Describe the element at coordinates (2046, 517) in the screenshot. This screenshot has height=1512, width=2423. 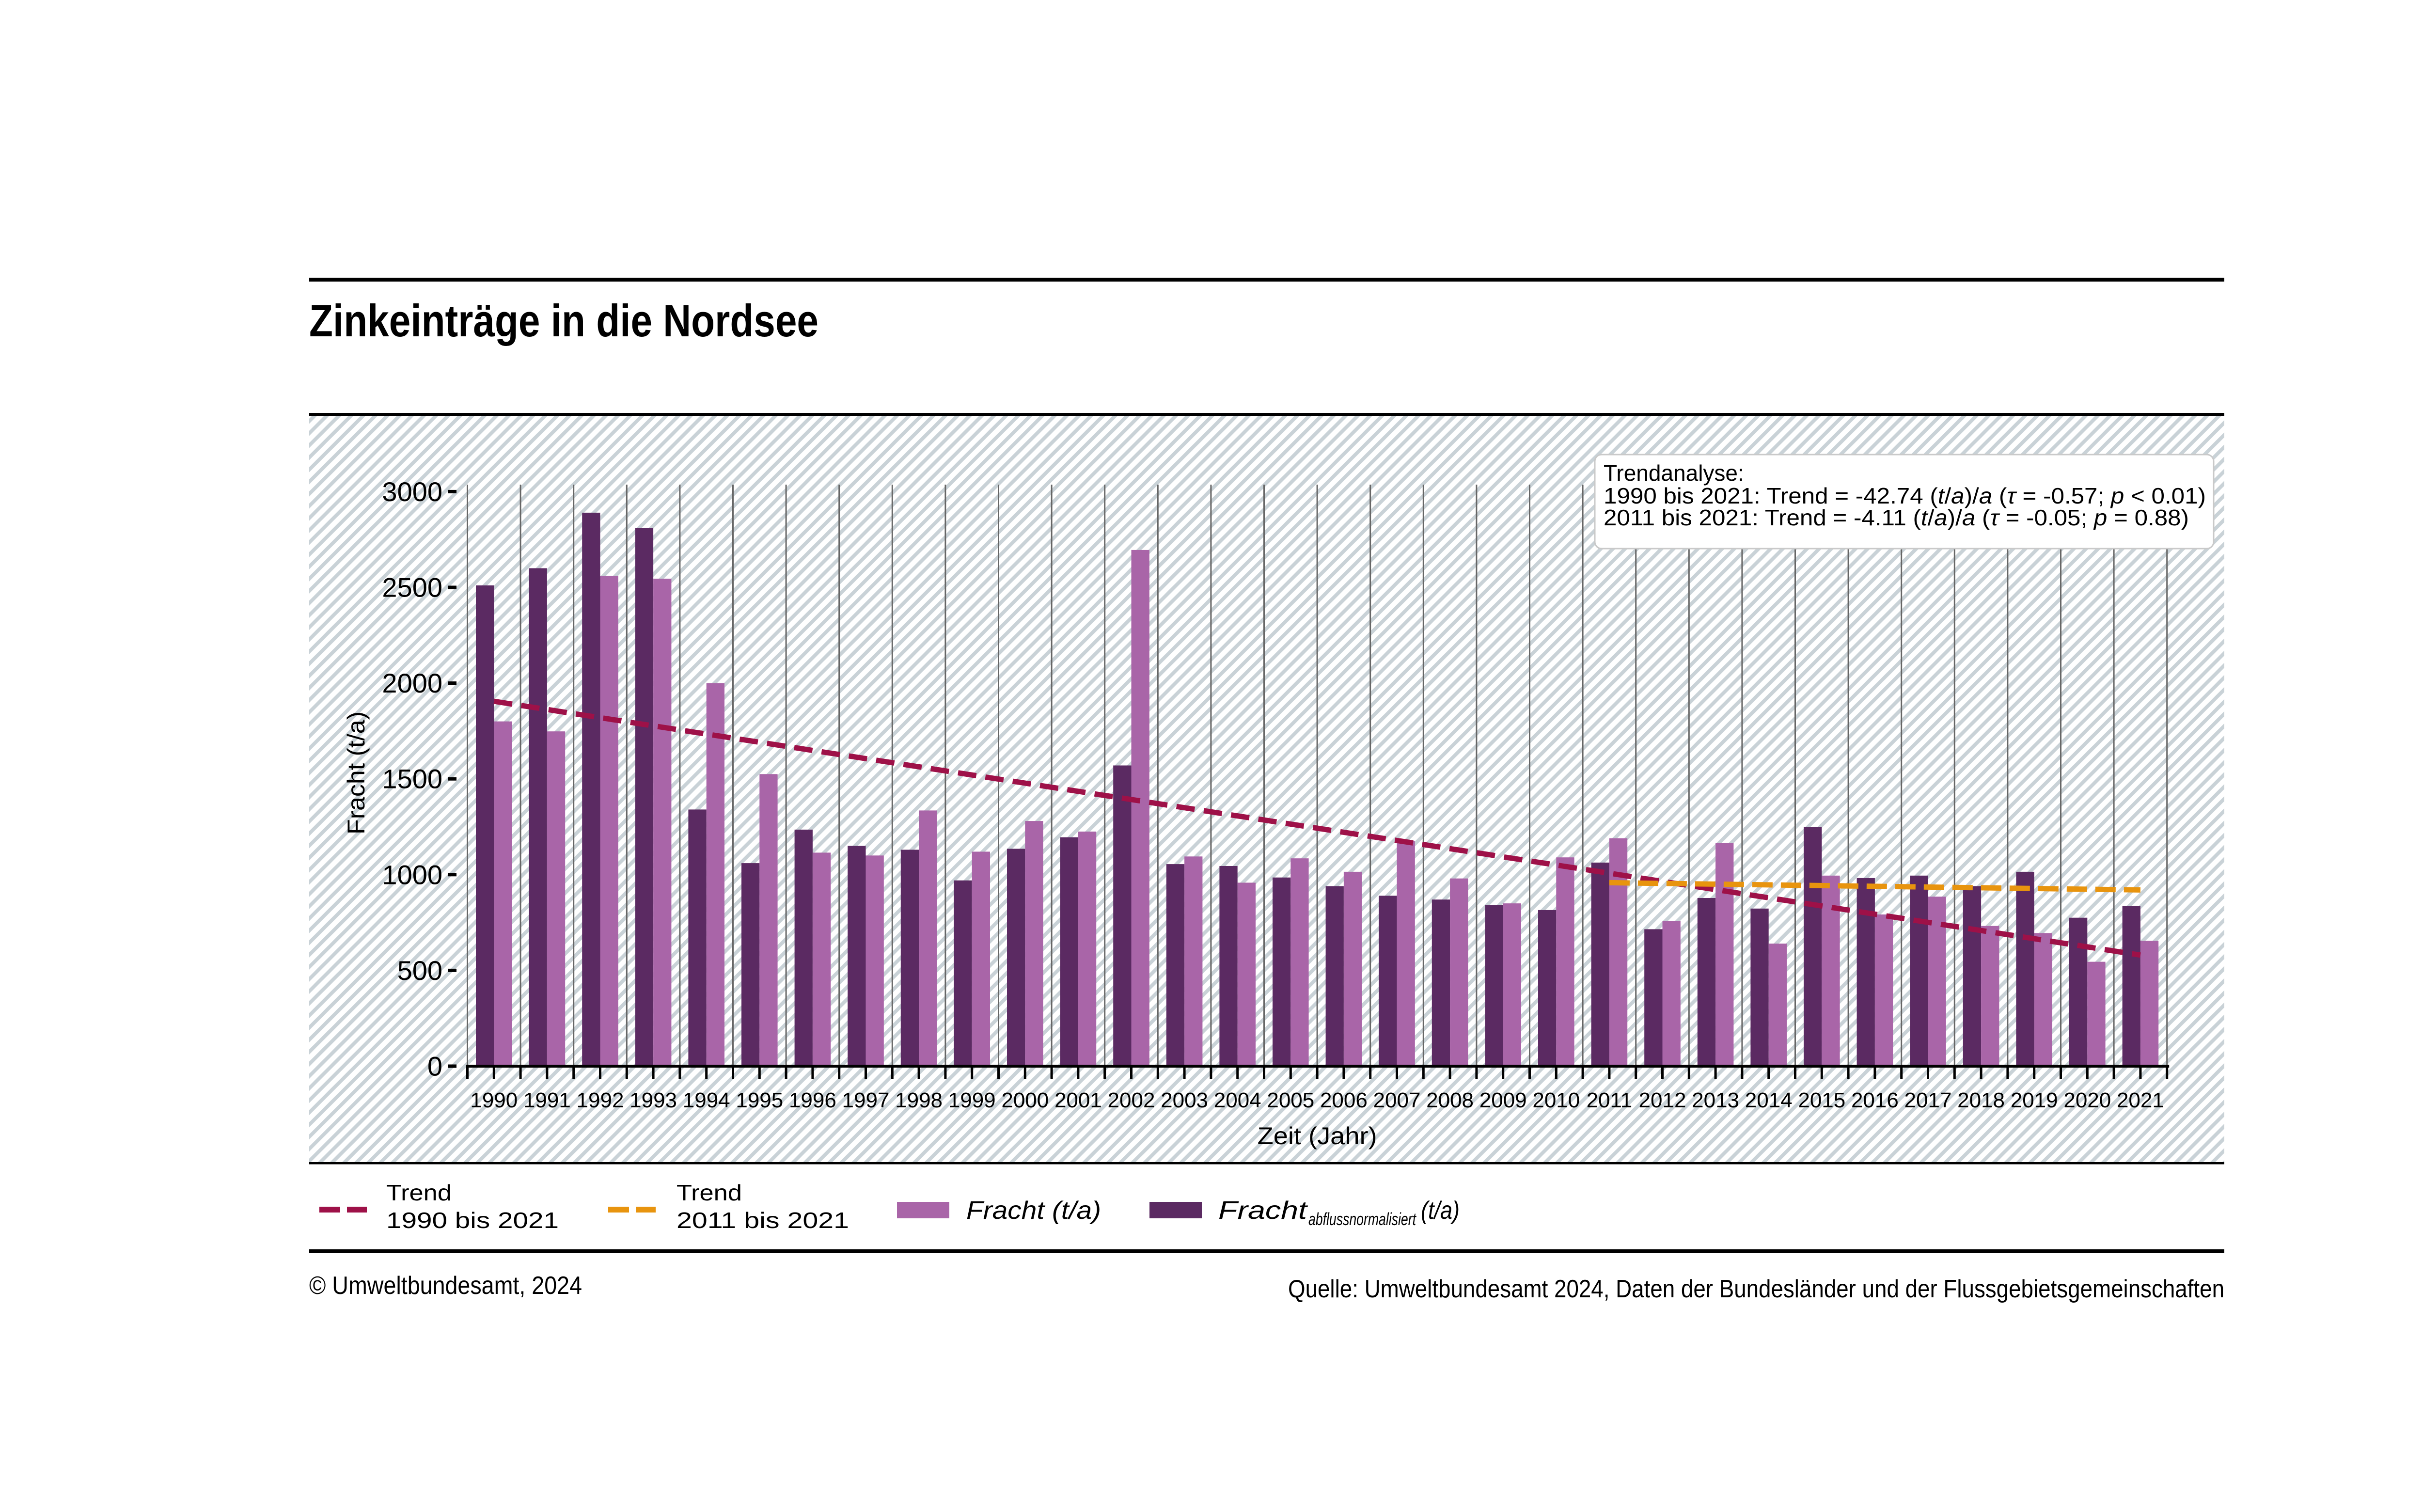
I see `svg-text: = -0.05;` at that location.